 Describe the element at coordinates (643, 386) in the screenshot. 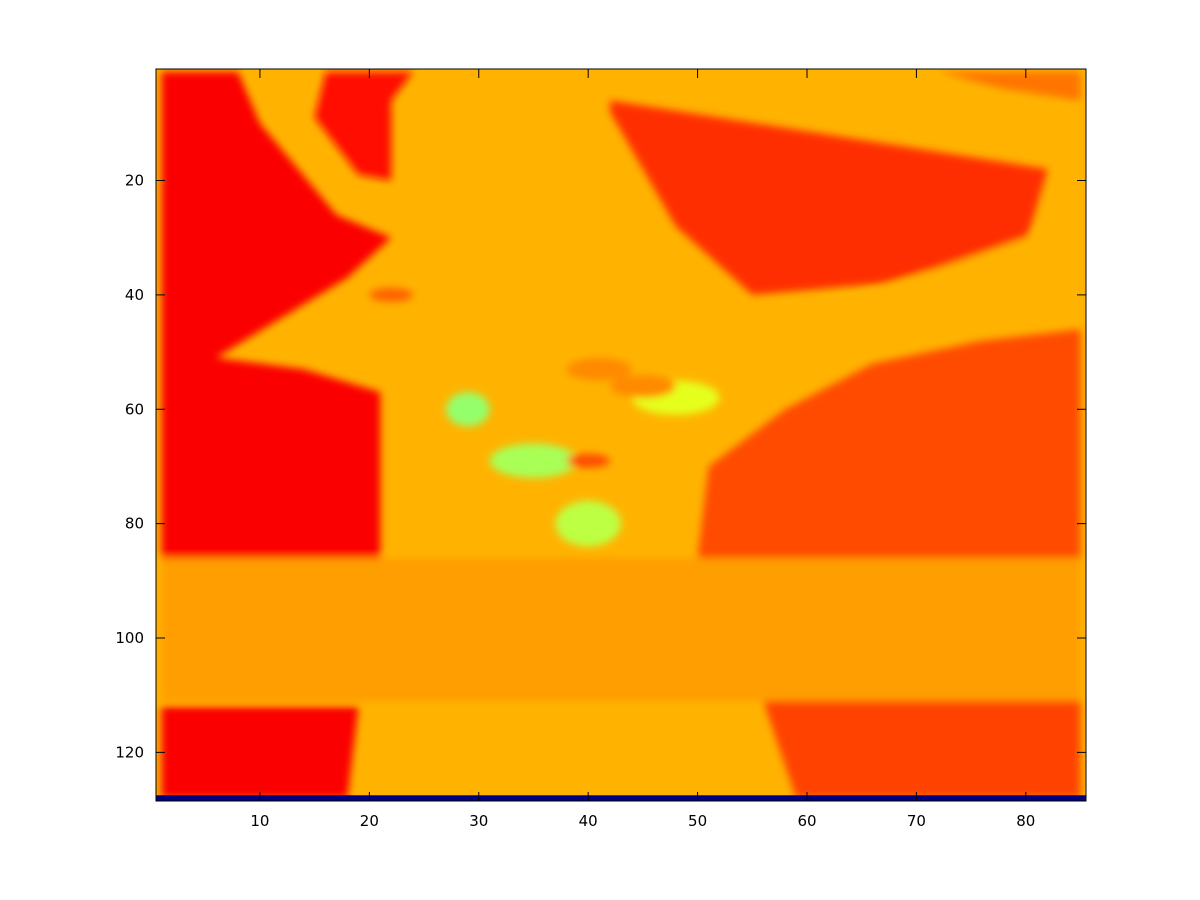

I see `heatmap-spot-eye-right` at that location.